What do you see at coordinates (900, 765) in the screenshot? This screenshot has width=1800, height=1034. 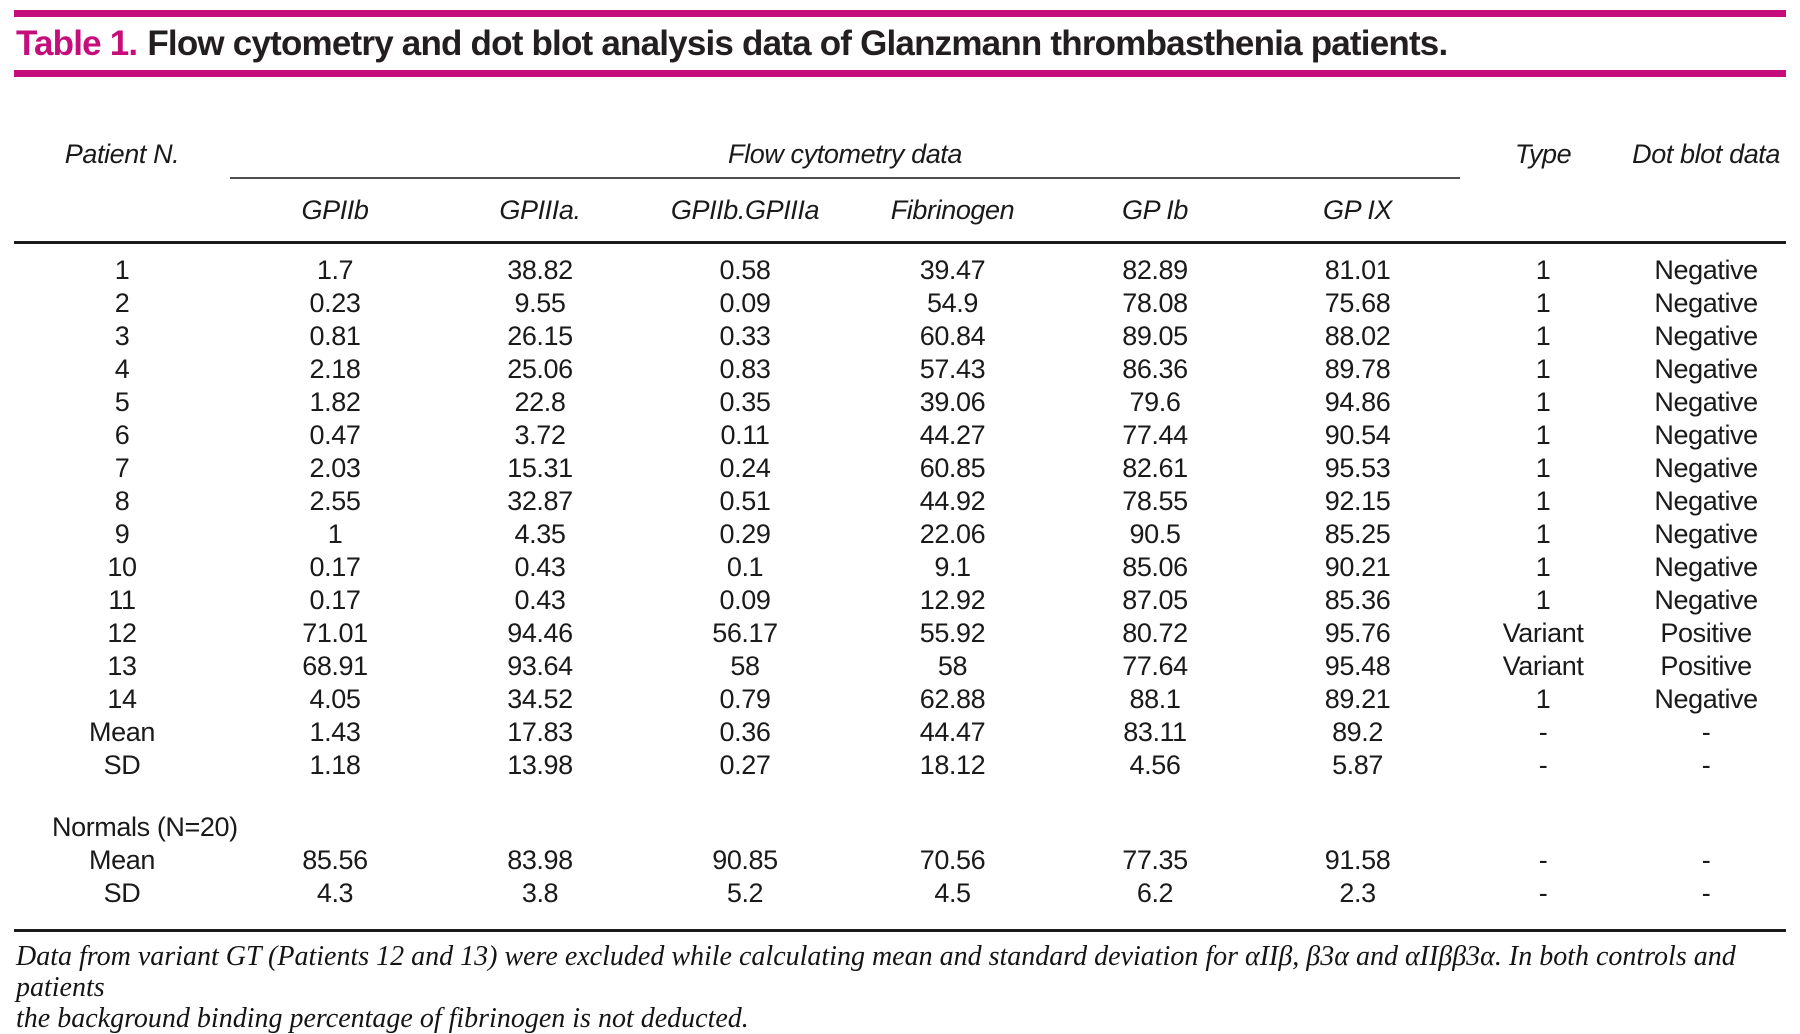 I see `table-row: SD 1.18 13.98 0.27 18.12 4.56 5.87 - -` at bounding box center [900, 765].